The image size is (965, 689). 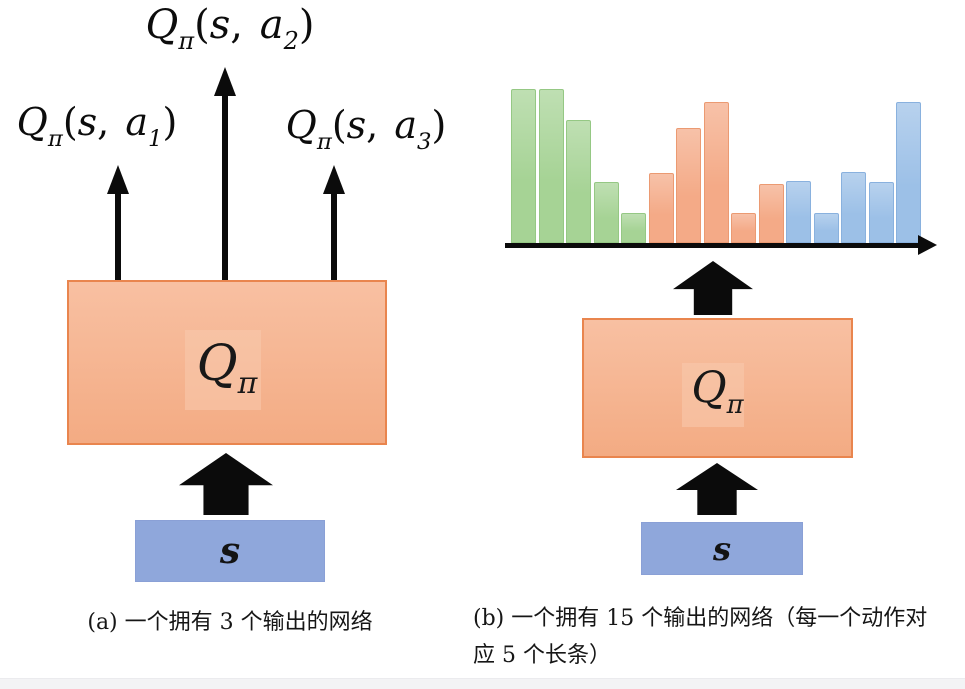 What do you see at coordinates (118, 179) in the screenshot?
I see `output-arrow-1-icon` at bounding box center [118, 179].